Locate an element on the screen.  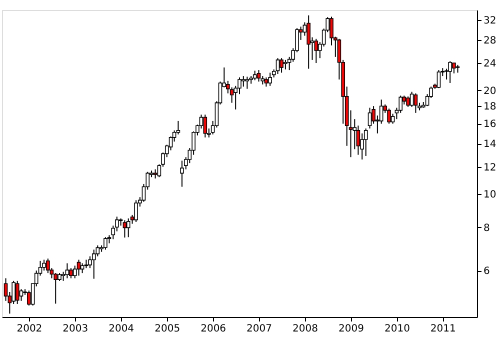
x-tick-label: 2005 is located at coordinates (167, 329).